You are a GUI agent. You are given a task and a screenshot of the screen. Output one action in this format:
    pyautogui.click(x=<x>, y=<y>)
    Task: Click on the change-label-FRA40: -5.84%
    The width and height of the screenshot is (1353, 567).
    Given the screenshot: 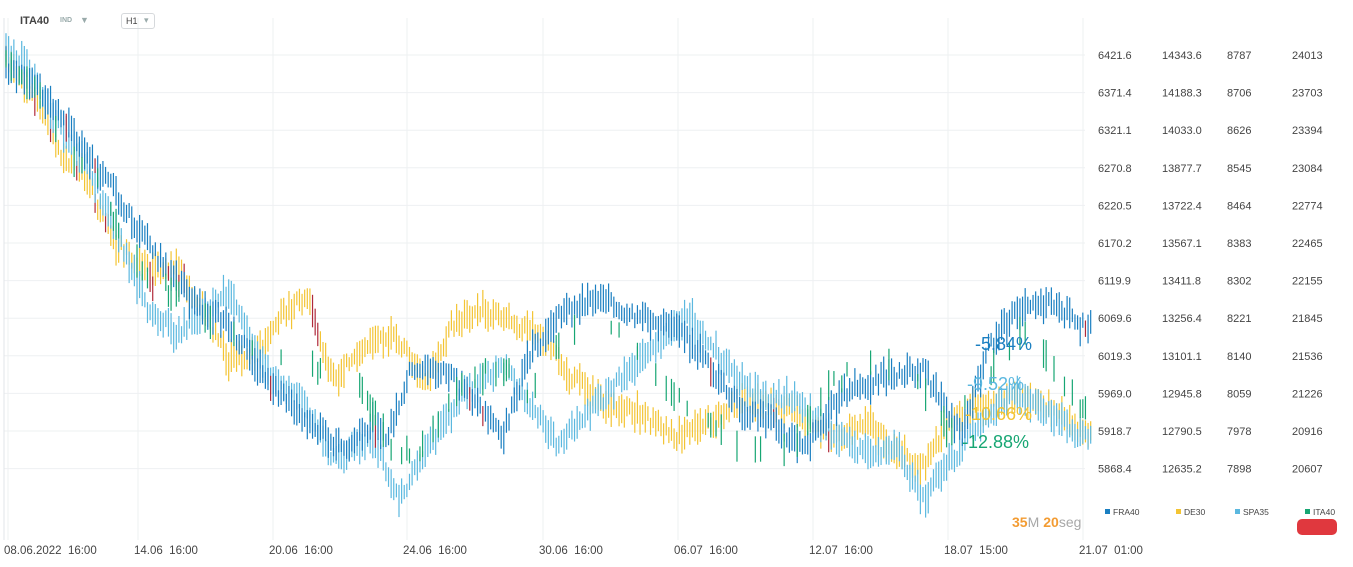 What is the action you would take?
    pyautogui.click(x=1003, y=344)
    